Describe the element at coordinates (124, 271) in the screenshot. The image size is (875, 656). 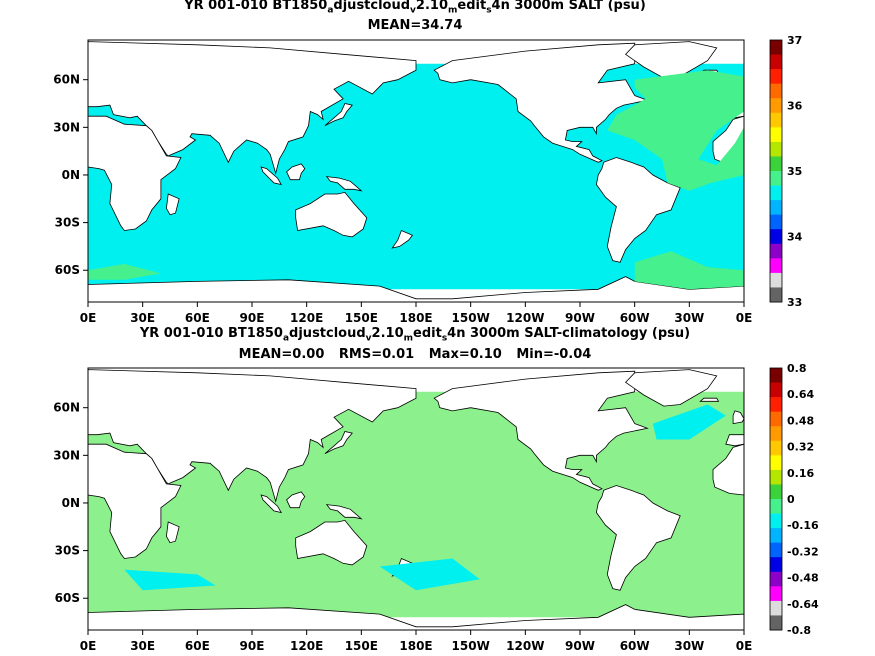
I see `region-indian-south` at that location.